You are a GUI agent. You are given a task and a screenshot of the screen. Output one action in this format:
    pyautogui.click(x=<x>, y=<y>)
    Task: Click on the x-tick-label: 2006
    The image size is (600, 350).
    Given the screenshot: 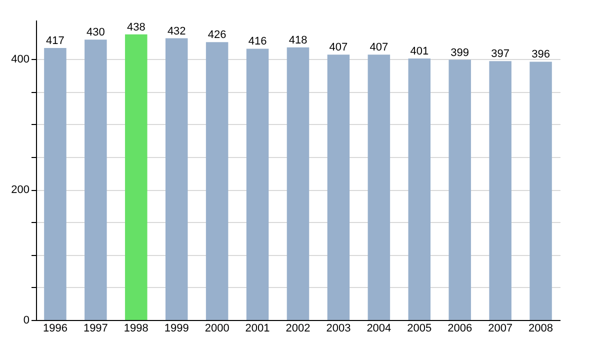 What is the action you would take?
    pyautogui.click(x=460, y=328)
    